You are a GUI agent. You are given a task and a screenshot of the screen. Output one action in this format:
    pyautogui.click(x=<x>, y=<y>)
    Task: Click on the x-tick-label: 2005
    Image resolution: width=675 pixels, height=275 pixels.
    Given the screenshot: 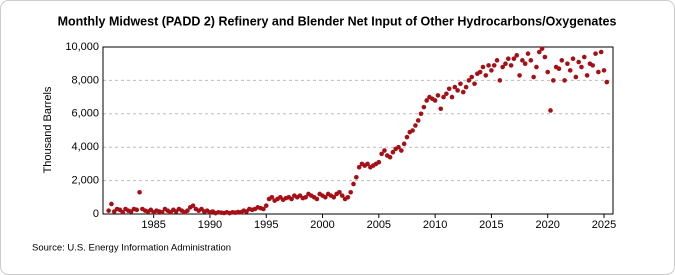 What is the action you would take?
    pyautogui.click(x=379, y=225)
    